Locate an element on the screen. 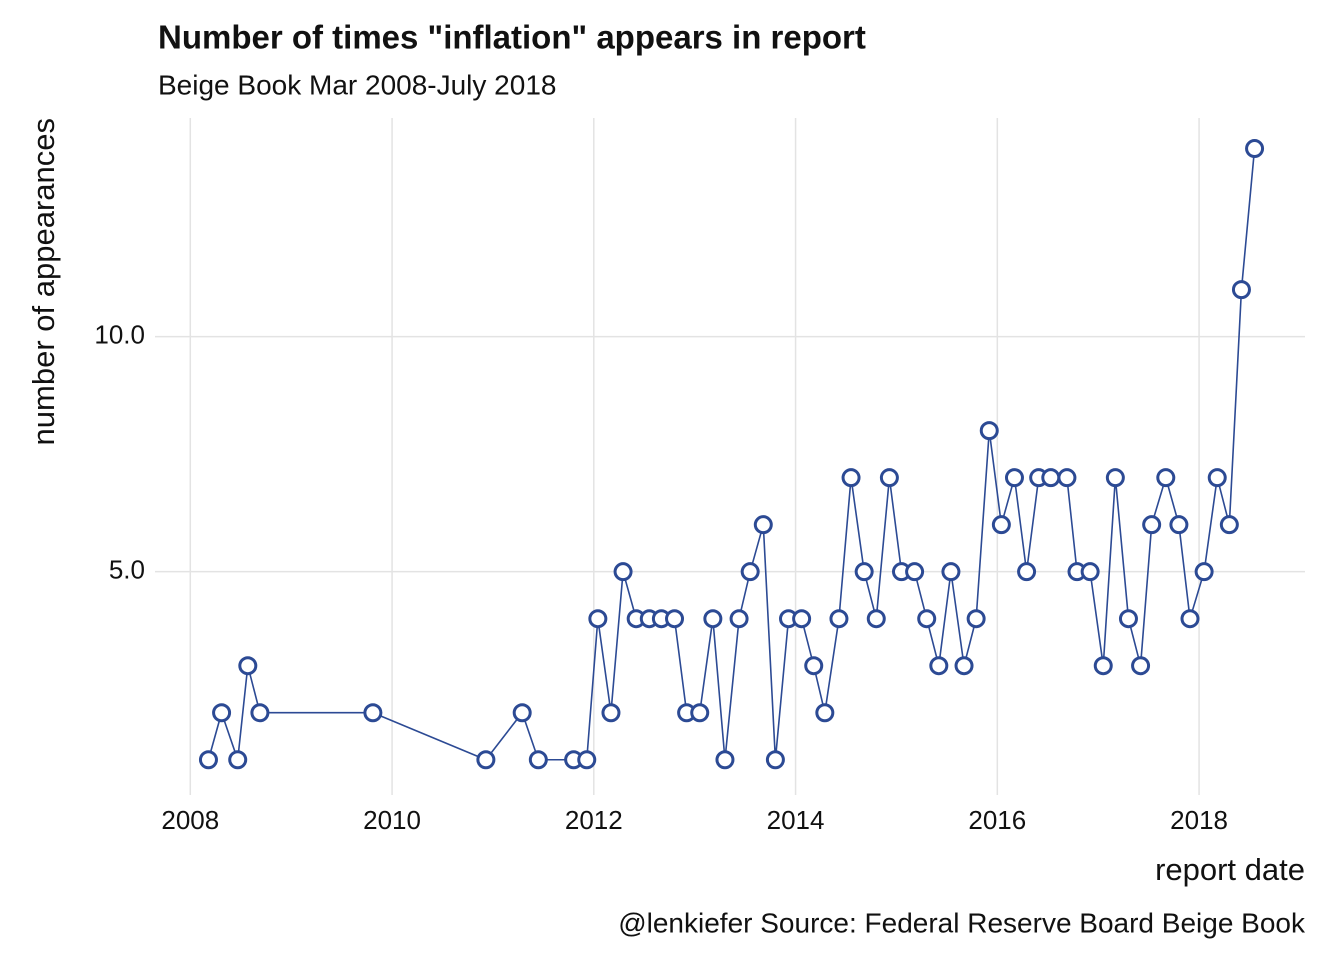  x-tick-label: 2016 is located at coordinates (997, 820).